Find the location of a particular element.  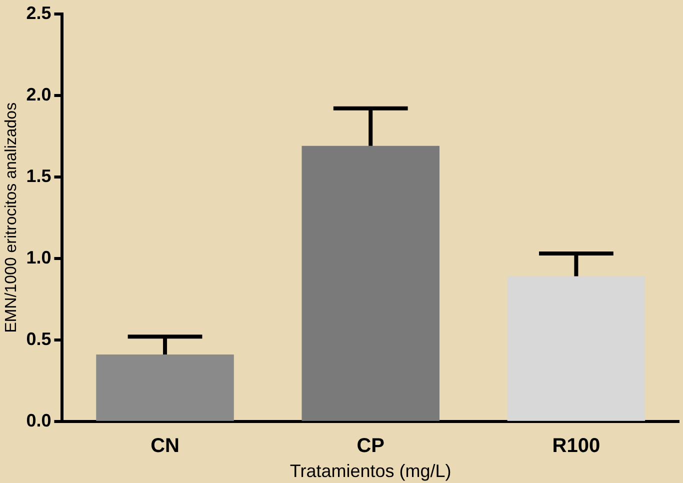

y-tick-label: 1.0 is located at coordinates (39, 257).